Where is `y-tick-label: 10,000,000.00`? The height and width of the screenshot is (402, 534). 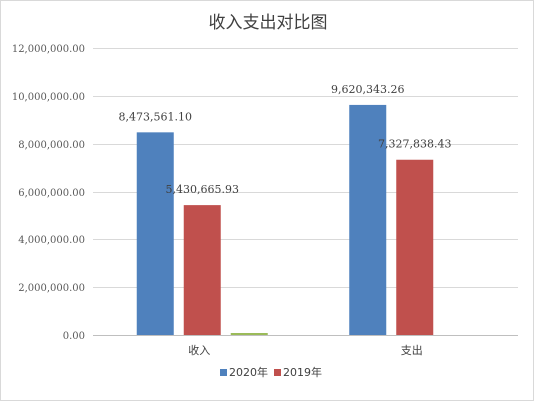
y-tick-label: 10,000,000.00 is located at coordinates (48, 97).